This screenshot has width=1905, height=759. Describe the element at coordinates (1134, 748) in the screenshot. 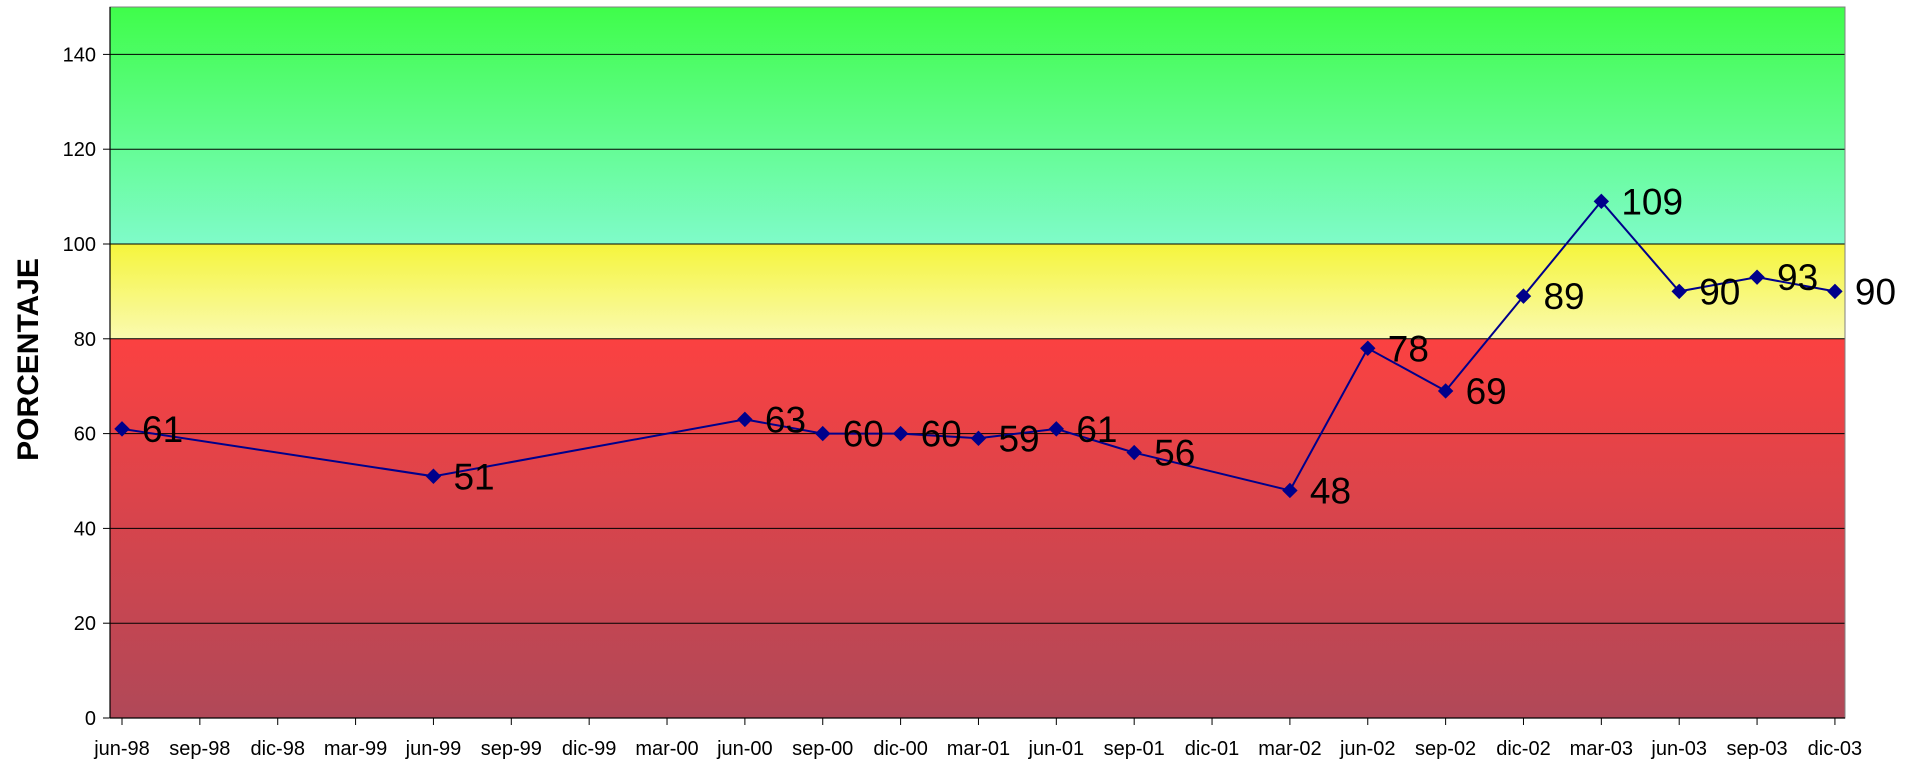

I see `x-tick-label: sep-01` at that location.